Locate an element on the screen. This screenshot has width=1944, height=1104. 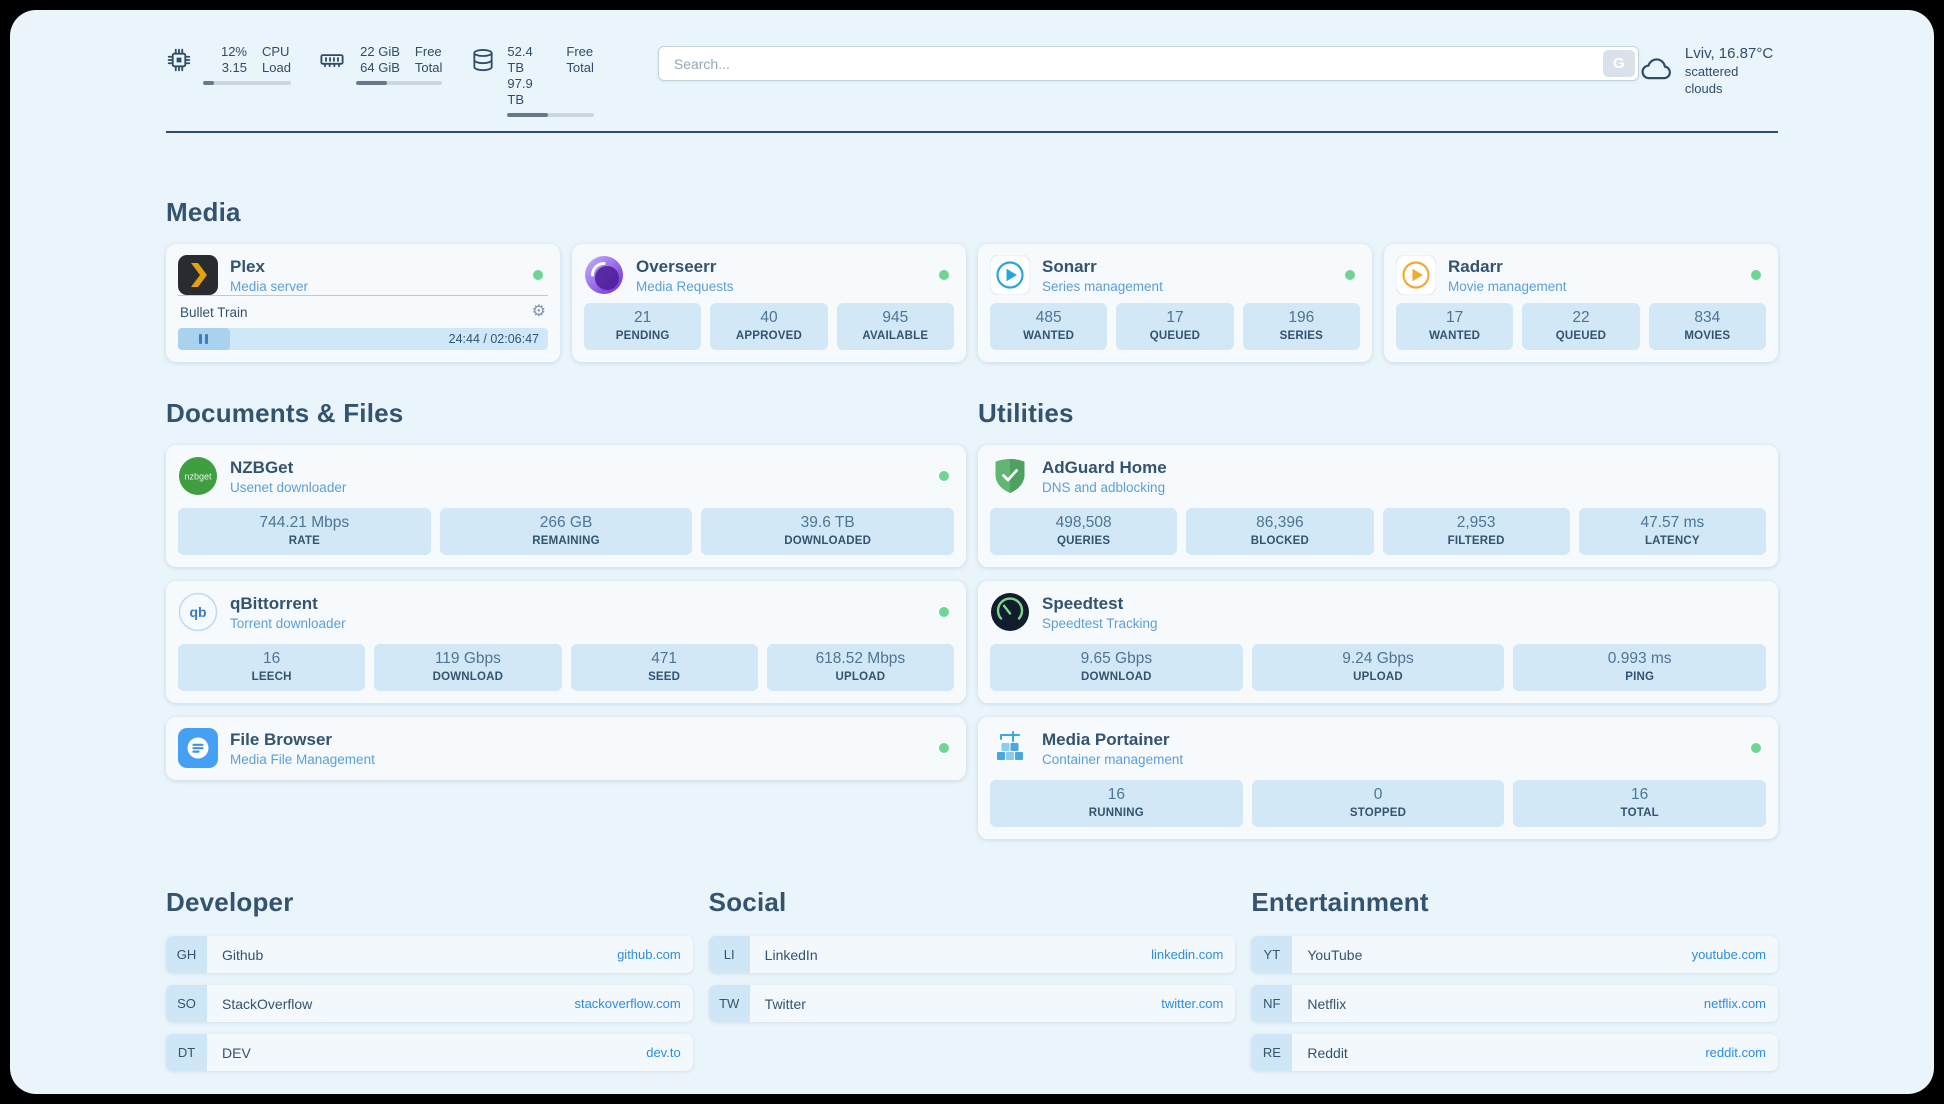
stat-wanted: 485 WANTED is located at coordinates (1049, 326).